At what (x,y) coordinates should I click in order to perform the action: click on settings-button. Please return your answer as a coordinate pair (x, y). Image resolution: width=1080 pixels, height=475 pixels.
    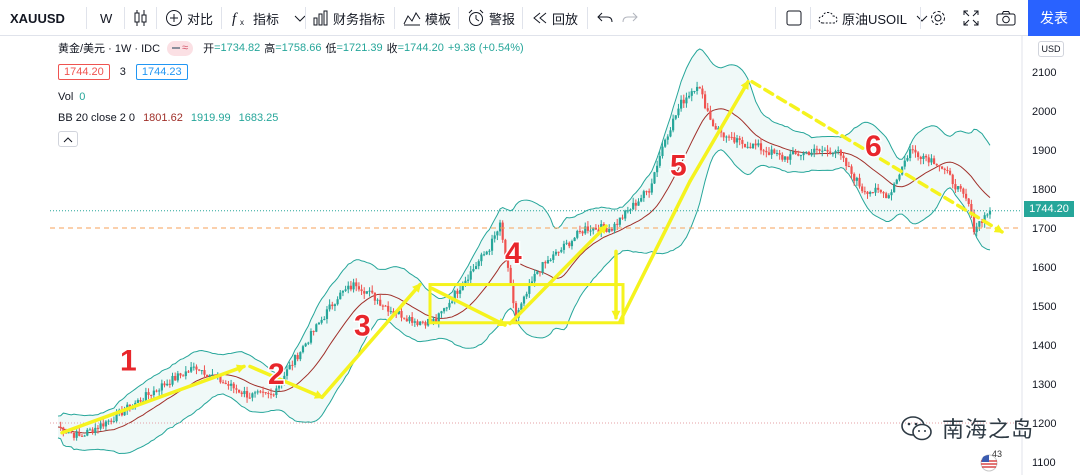
    Looking at the image, I should click on (938, 18).